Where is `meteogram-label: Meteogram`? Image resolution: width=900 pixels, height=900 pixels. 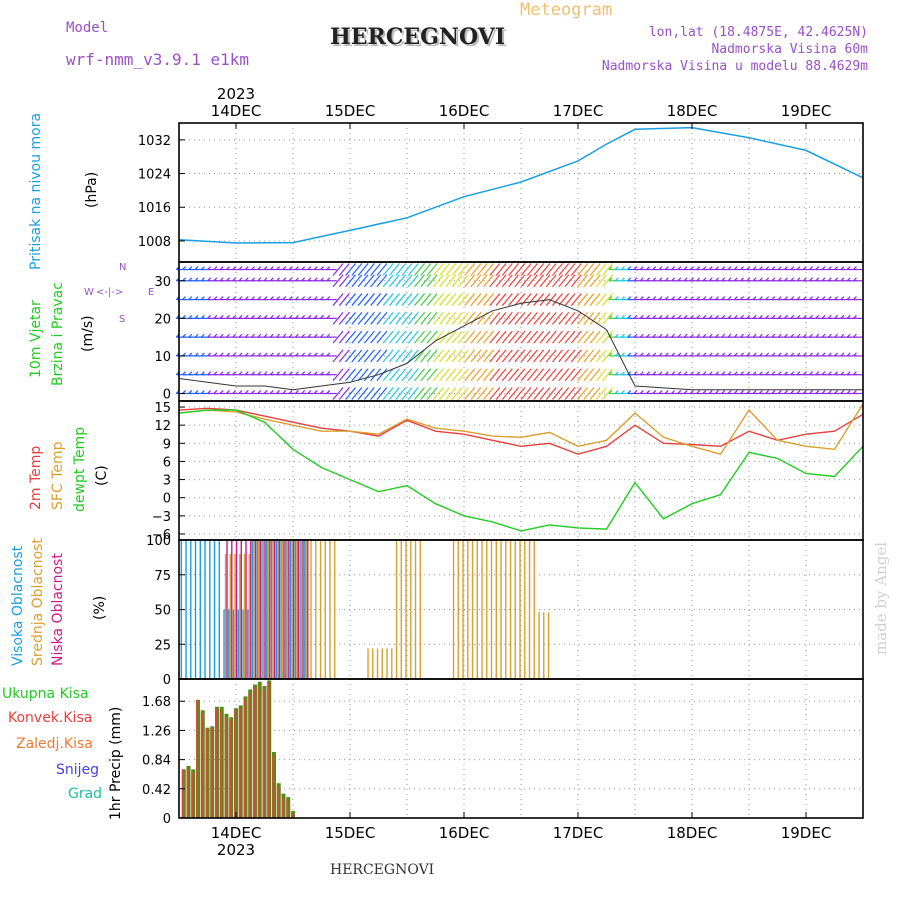
meteogram-label: Meteogram is located at coordinates (566, 10).